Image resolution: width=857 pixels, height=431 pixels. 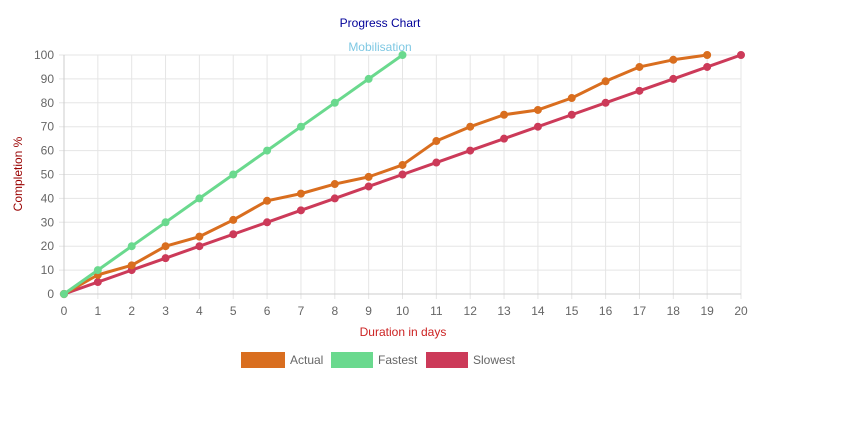 What do you see at coordinates (199, 311) in the screenshot?
I see `x-tick-label: 4` at bounding box center [199, 311].